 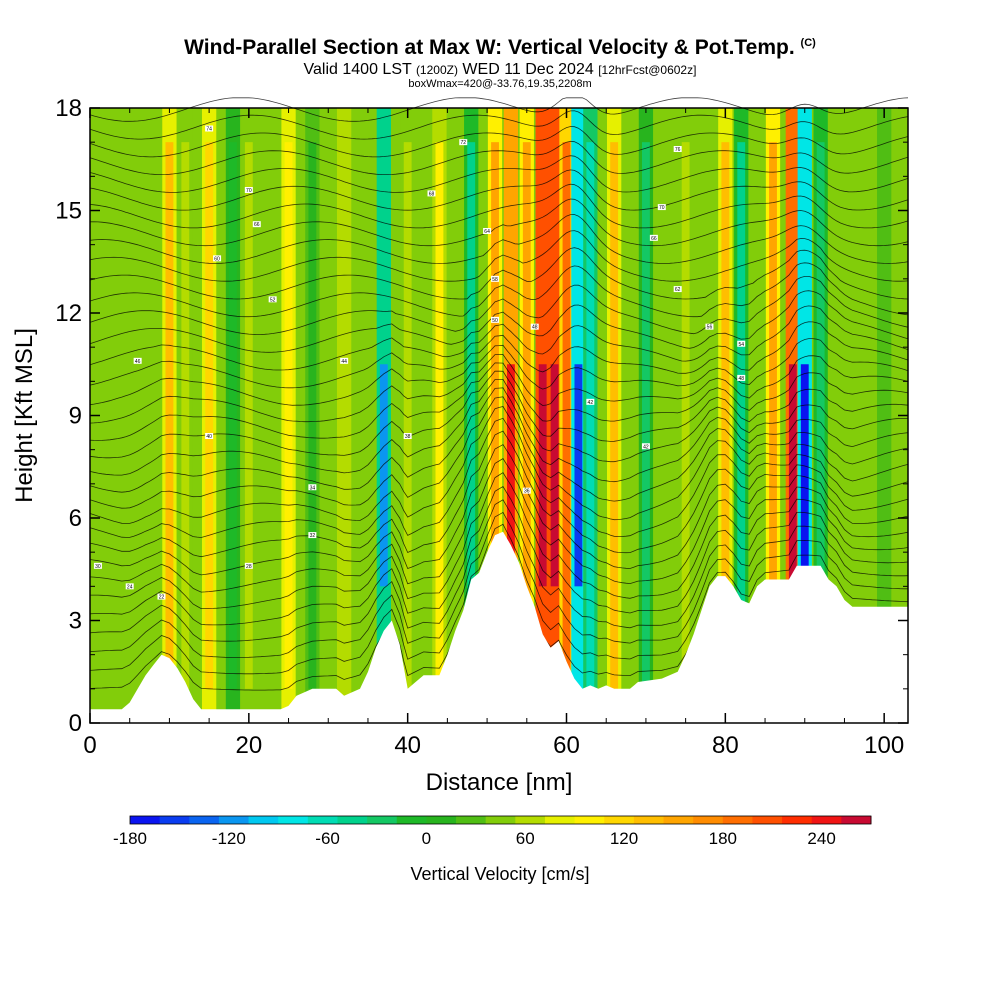 I want to click on contour-label-text: 52, so click(x=273, y=300).